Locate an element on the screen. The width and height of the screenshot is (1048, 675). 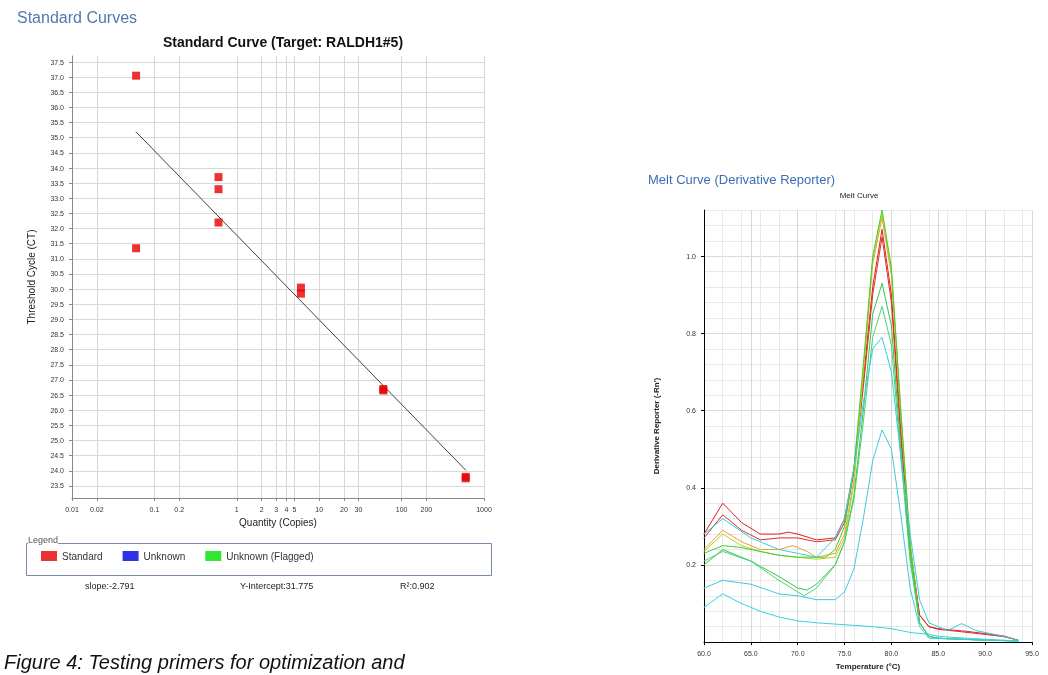
text: Y-Intercept:31.775 is located at coordinates (277, 585).